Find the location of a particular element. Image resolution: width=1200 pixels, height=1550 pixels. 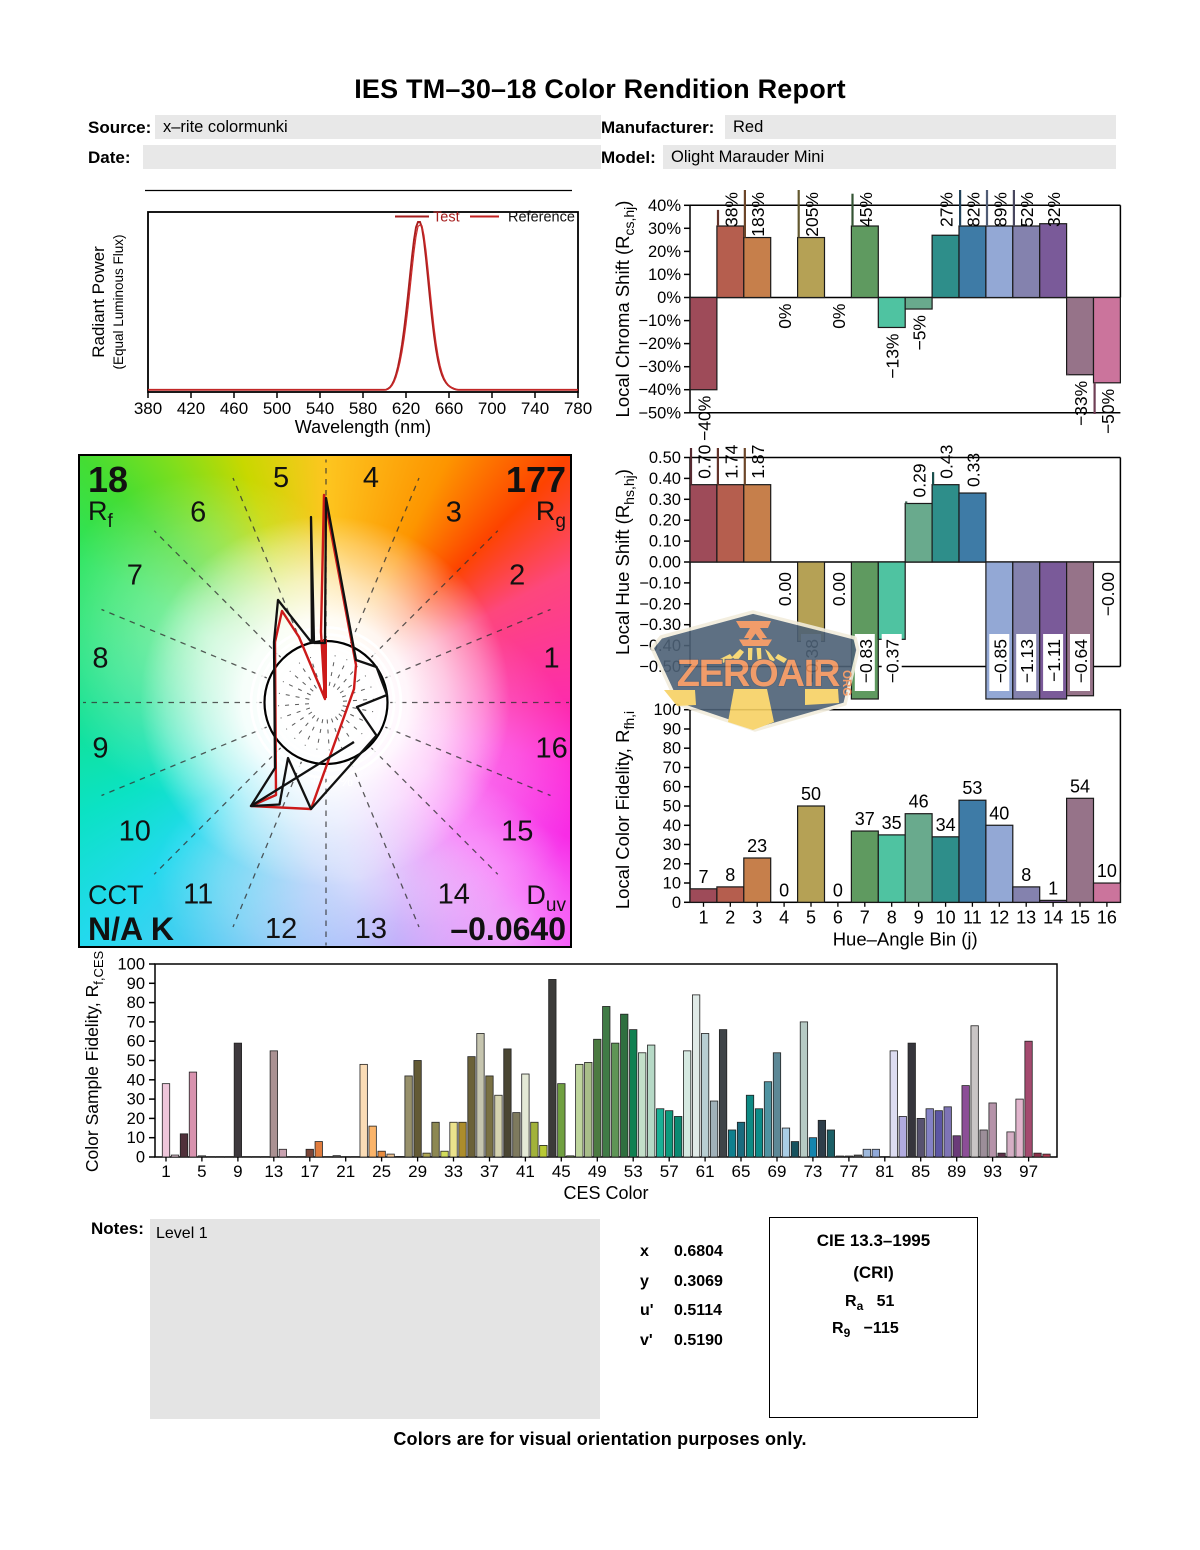

svg-text: 0.70 is located at coordinates (705, 461).